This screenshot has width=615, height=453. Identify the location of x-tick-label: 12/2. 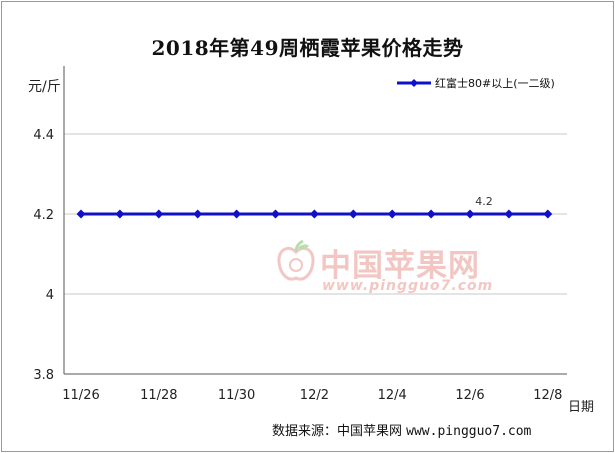
(314, 395).